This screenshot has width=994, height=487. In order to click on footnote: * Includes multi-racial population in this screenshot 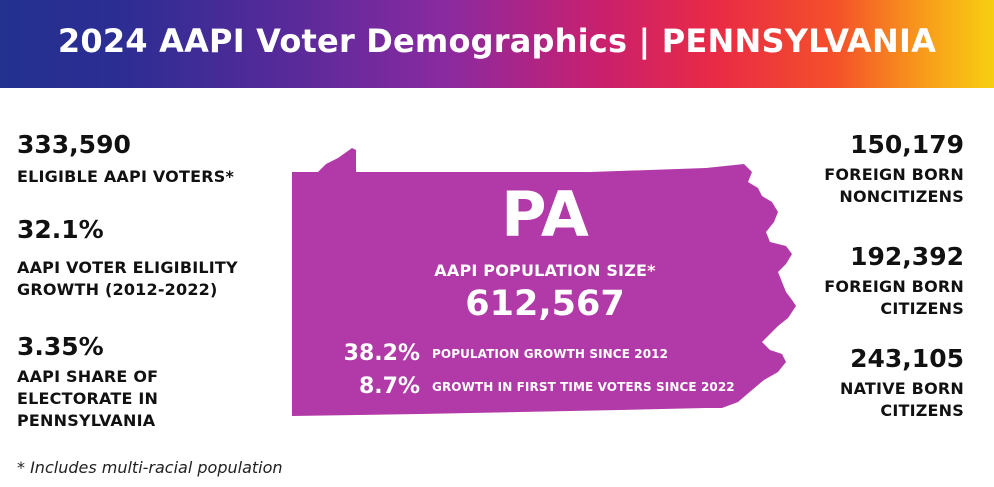, I will do `click(150, 467)`.